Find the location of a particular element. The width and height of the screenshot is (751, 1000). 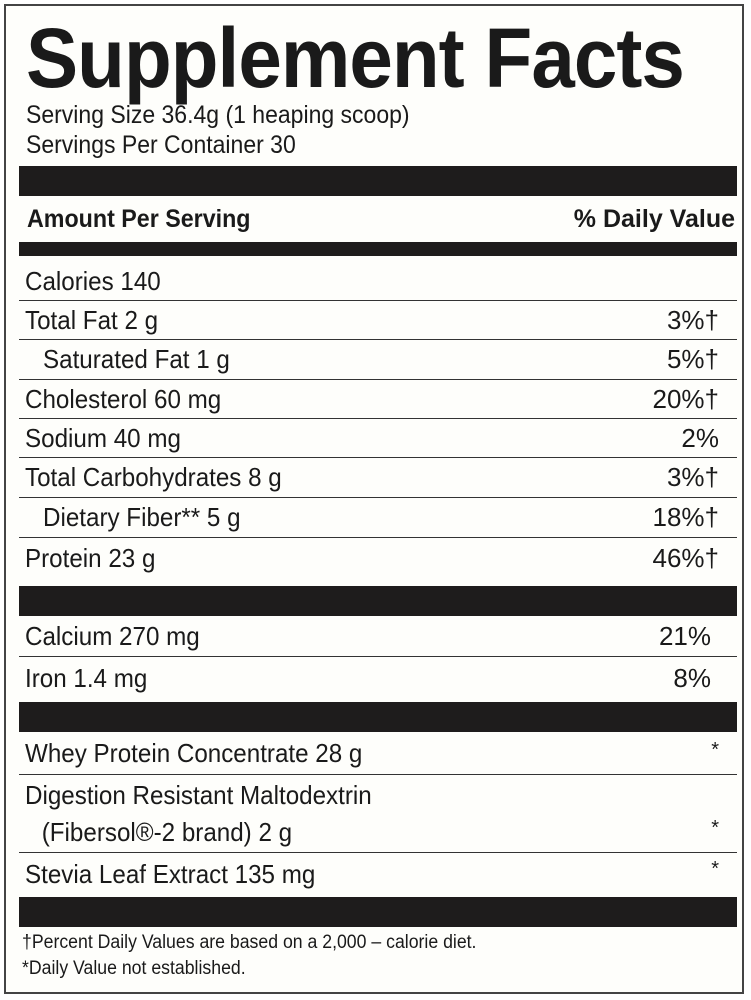

nutrient-dv: 20%† is located at coordinates (686, 398).